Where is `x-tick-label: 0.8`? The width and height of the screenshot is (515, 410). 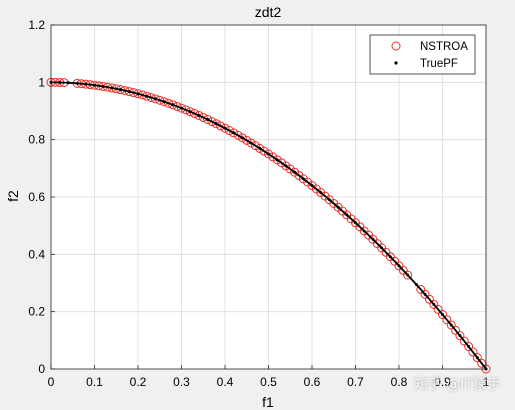
x-tick-label: 0.8 is located at coordinates (399, 382).